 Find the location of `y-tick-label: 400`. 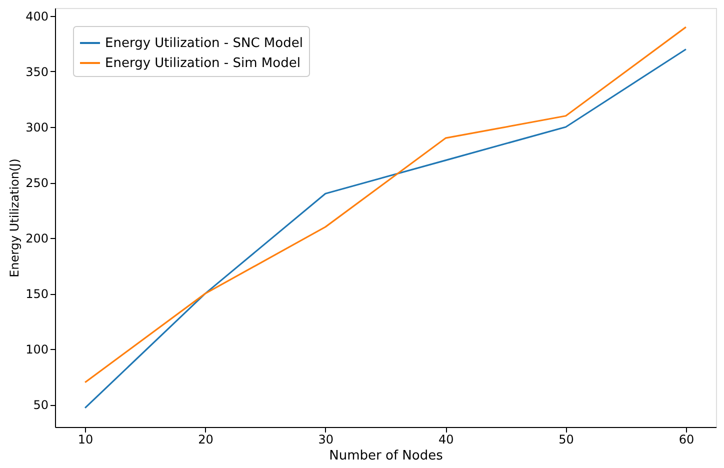

y-tick-label: 400 is located at coordinates (37, 16).